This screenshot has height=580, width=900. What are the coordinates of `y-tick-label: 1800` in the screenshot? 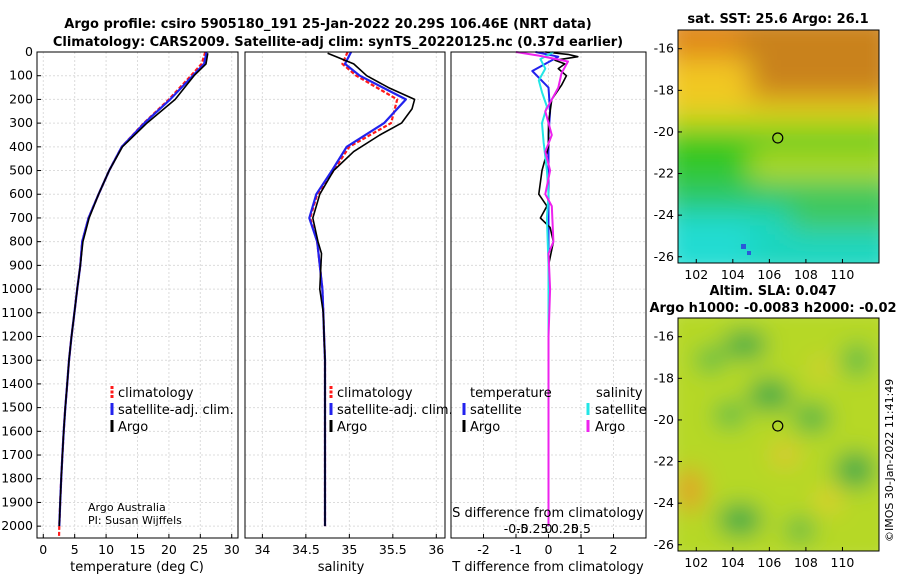 It's located at (17, 478).